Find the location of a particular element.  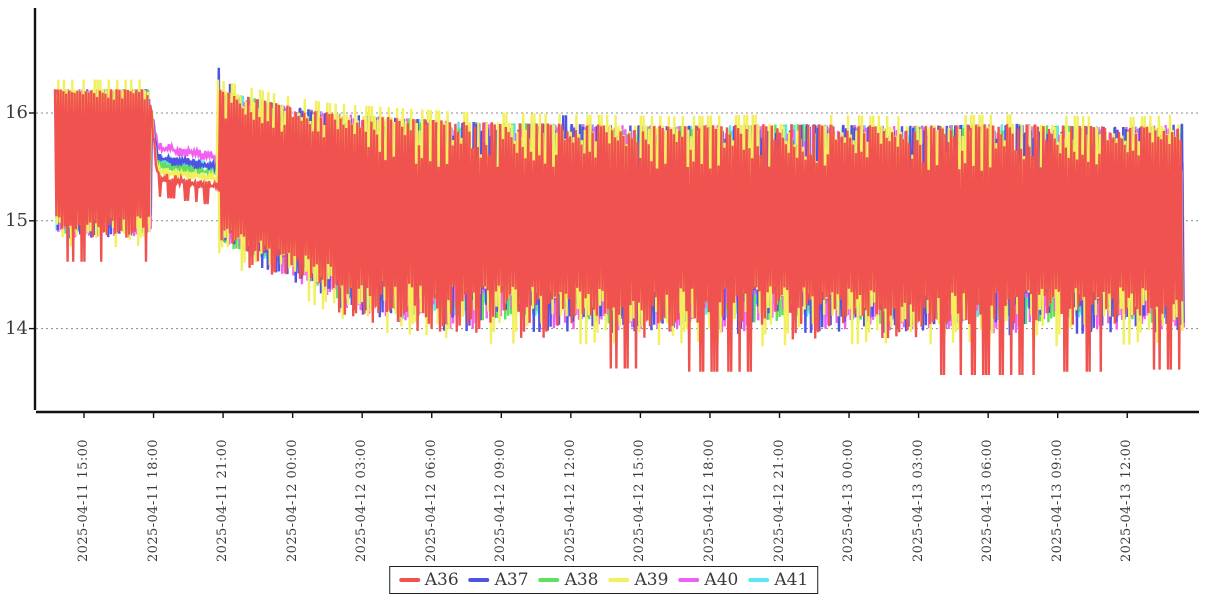

legend-label-A41: A41 is located at coordinates (791, 579).